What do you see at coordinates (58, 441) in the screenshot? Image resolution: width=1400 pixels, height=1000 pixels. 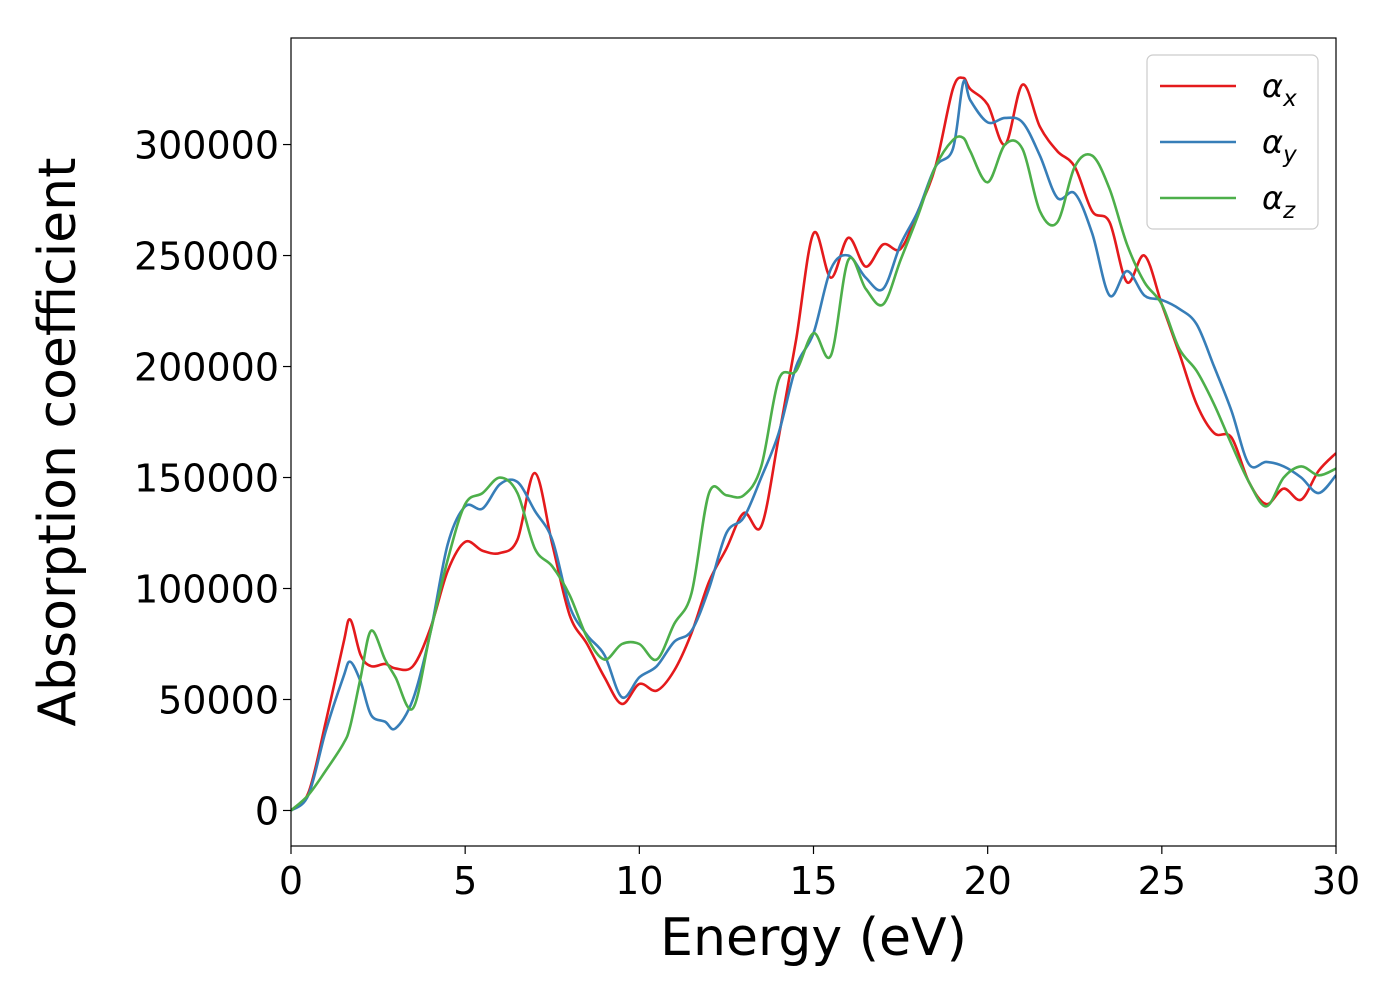 I see `y-axis-title: Absorption coefficient` at bounding box center [58, 441].